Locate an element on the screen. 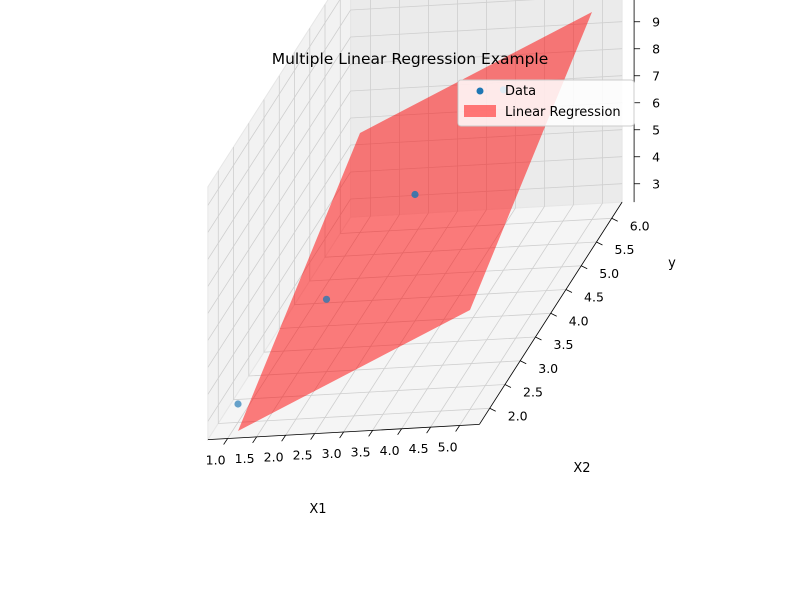  x-tick-label: 4.5 is located at coordinates (419, 448).